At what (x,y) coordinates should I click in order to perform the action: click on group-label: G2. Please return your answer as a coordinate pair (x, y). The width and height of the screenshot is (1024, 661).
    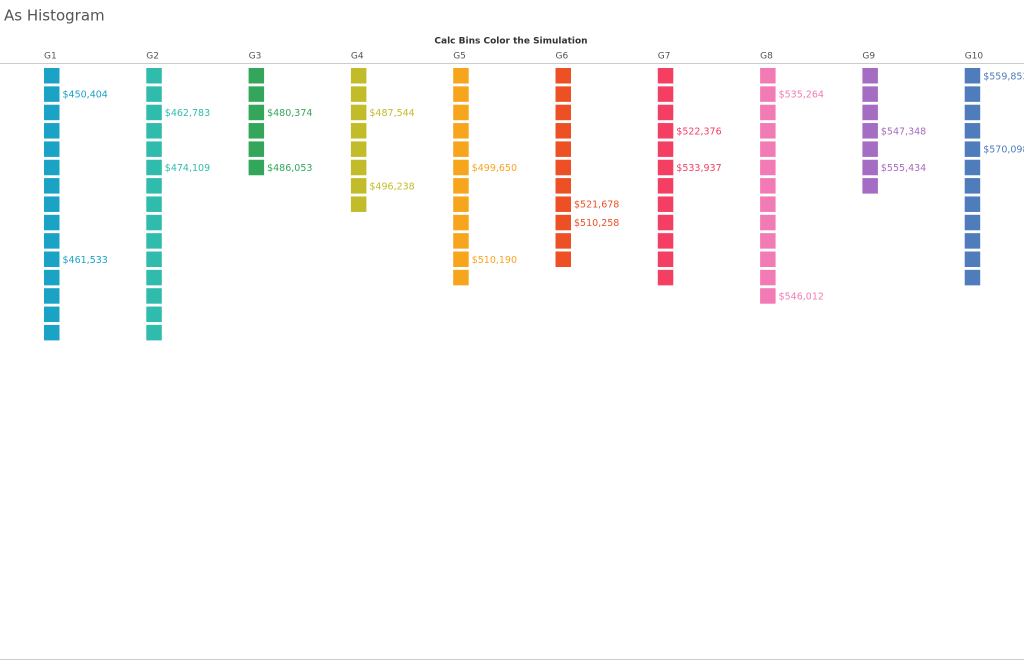
    Looking at the image, I should click on (152, 57).